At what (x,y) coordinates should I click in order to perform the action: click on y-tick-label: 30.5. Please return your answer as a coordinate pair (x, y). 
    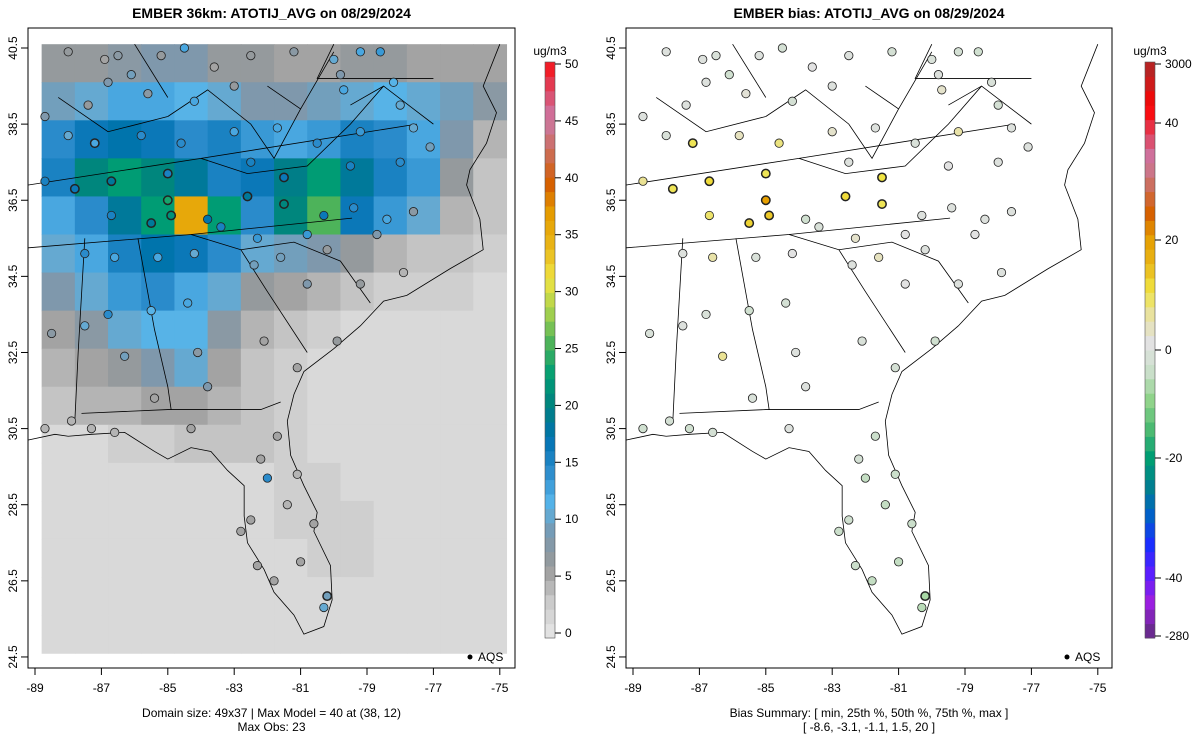
    Looking at the image, I should click on (13, 429).